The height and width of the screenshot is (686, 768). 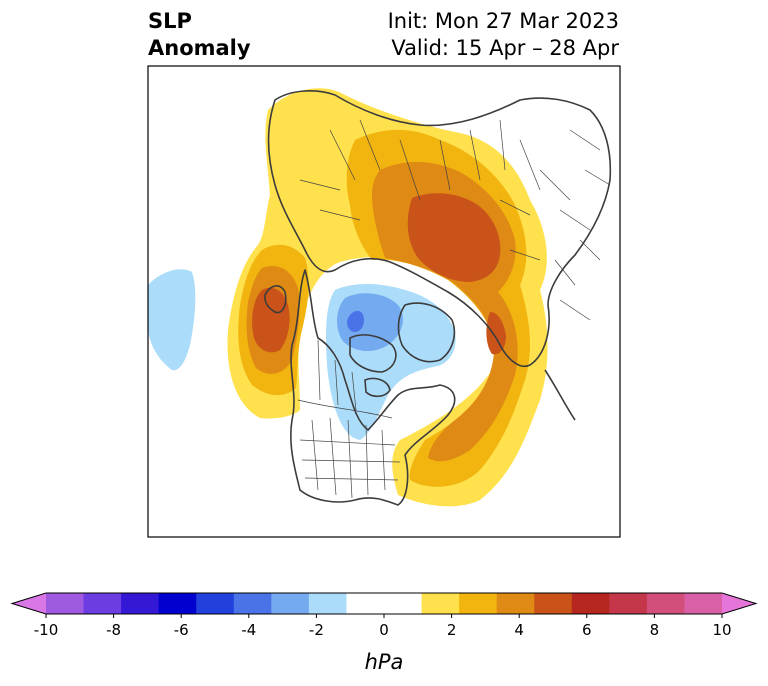 What do you see at coordinates (316, 630) in the screenshot?
I see `colorbar-tick-label: -2` at bounding box center [316, 630].